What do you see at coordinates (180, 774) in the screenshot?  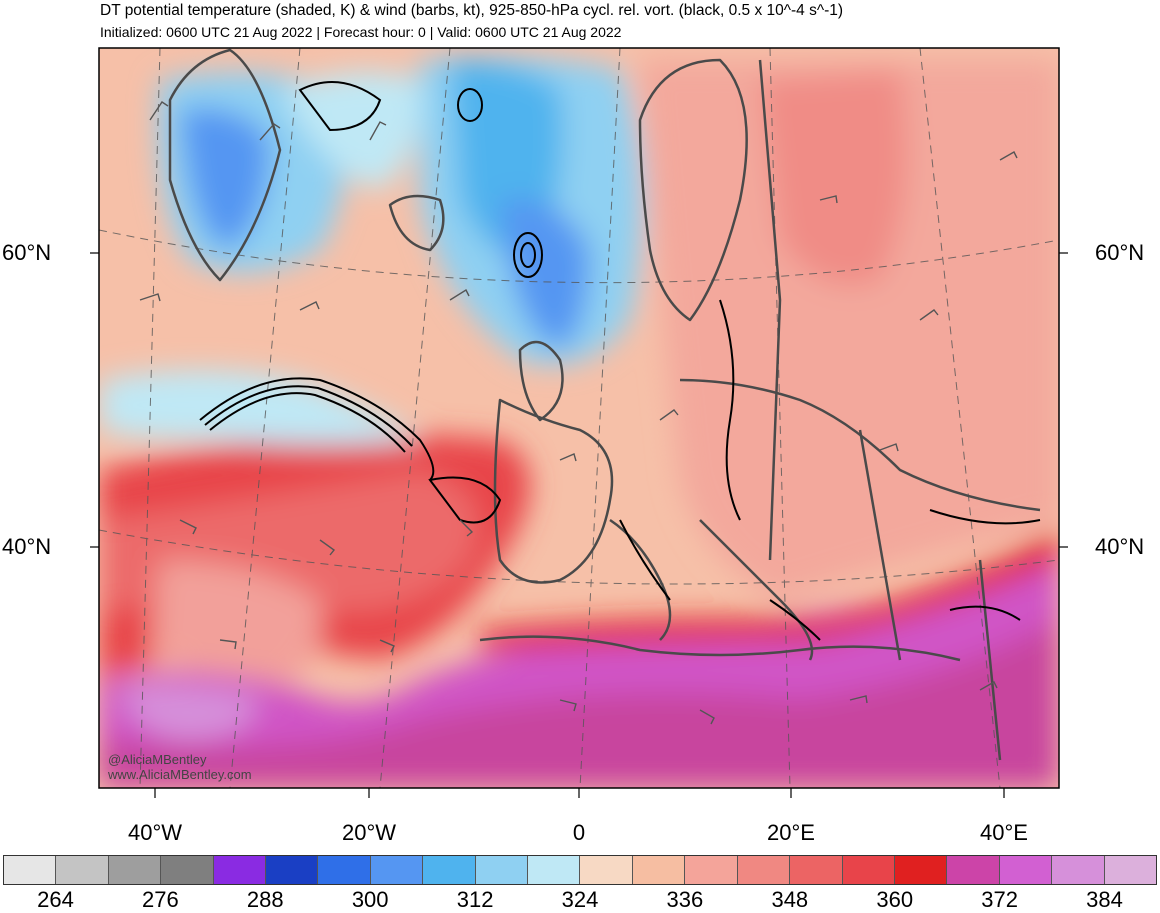 I see `credit-website: www.AliciaMBentley.com` at bounding box center [180, 774].